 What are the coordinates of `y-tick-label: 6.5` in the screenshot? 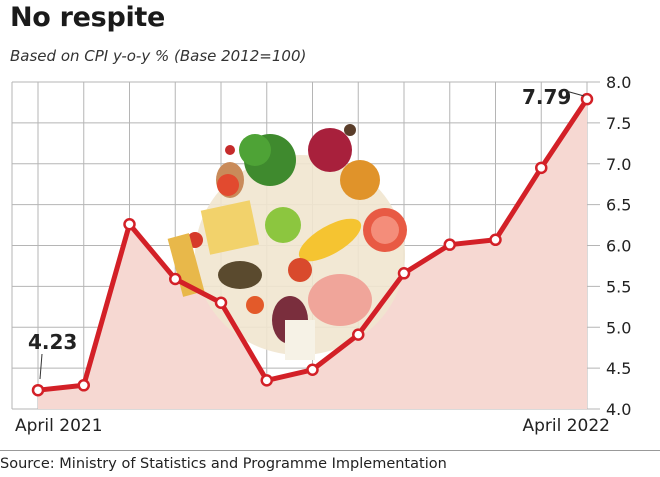 It's located at (618, 205).